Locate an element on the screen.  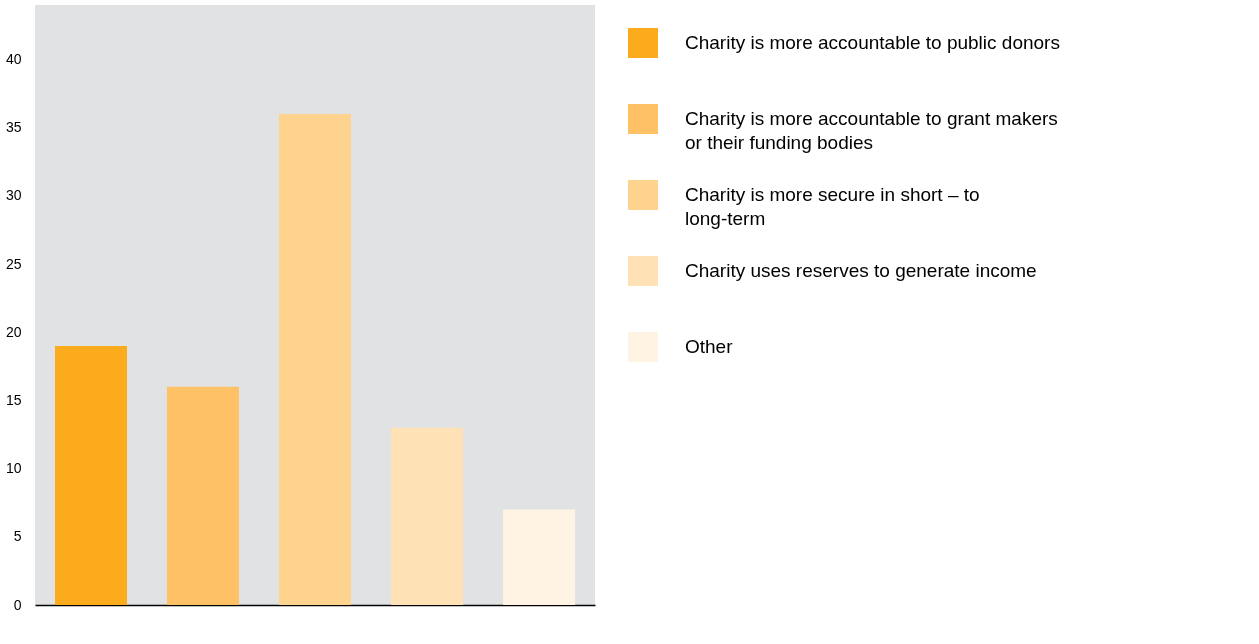
y-tick-label: 10 is located at coordinates (13, 468).